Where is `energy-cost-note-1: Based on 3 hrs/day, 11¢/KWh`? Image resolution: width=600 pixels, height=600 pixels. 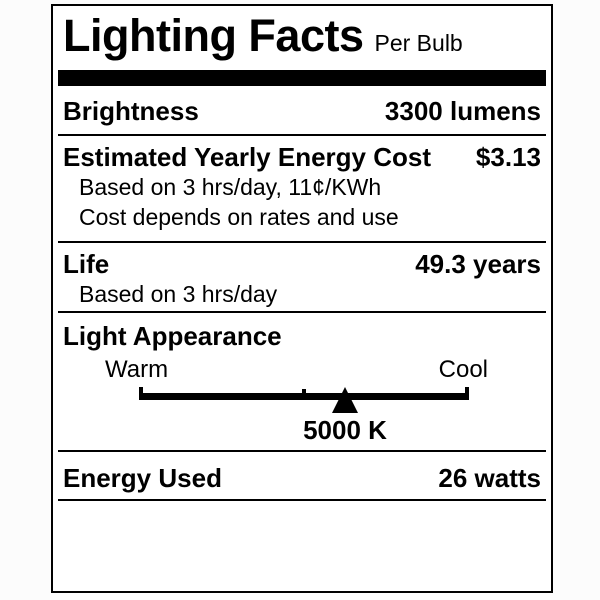 energy-cost-note-1: Based on 3 hrs/day, 11¢/KWh is located at coordinates (230, 187).